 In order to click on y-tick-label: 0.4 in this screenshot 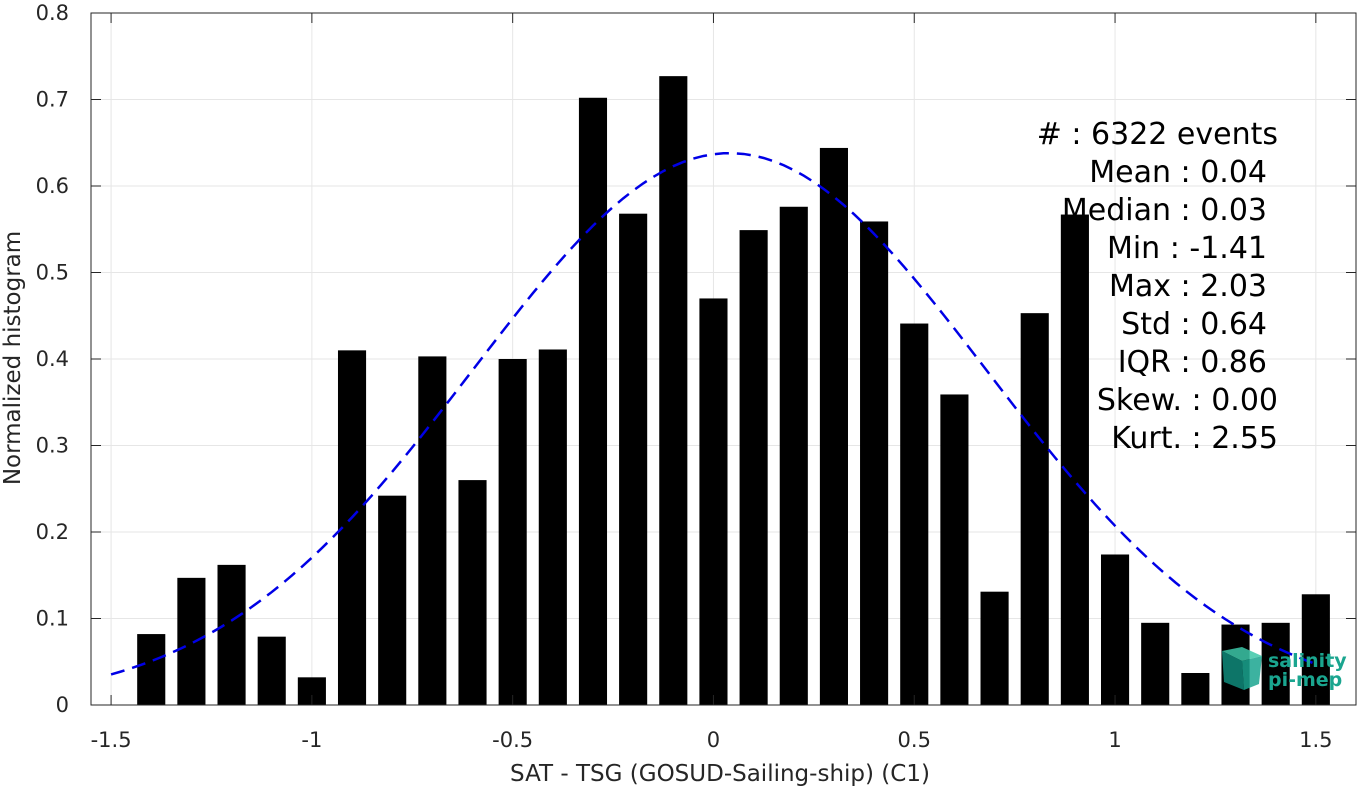, I will do `click(52, 359)`.